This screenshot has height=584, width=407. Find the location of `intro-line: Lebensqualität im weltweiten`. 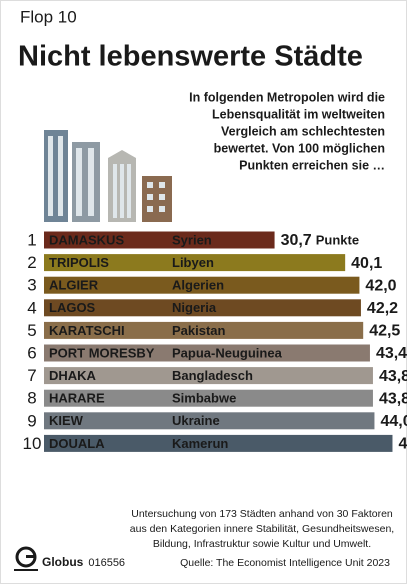

intro-line: Lebensqualität im weltweiten is located at coordinates (298, 114).